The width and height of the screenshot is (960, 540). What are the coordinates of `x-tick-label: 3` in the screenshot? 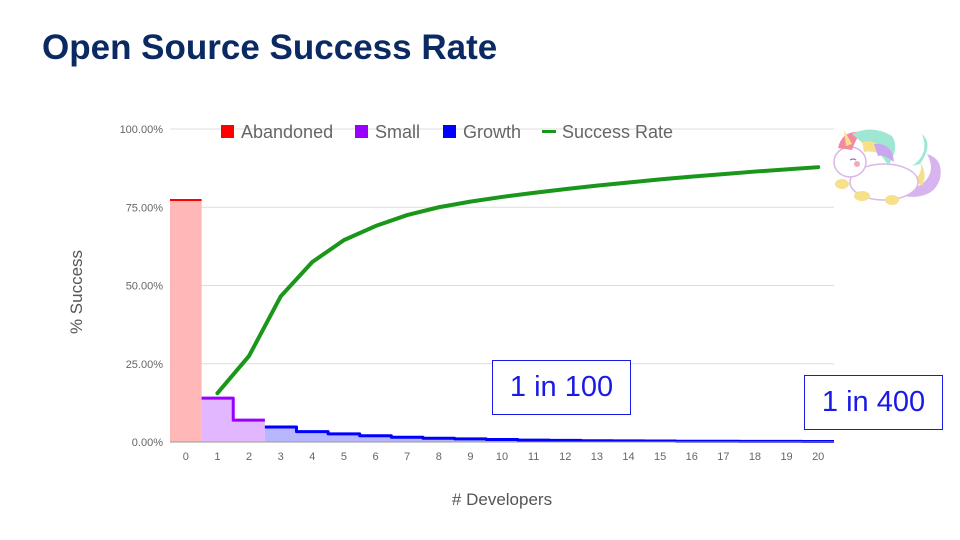 It's located at (281, 457).